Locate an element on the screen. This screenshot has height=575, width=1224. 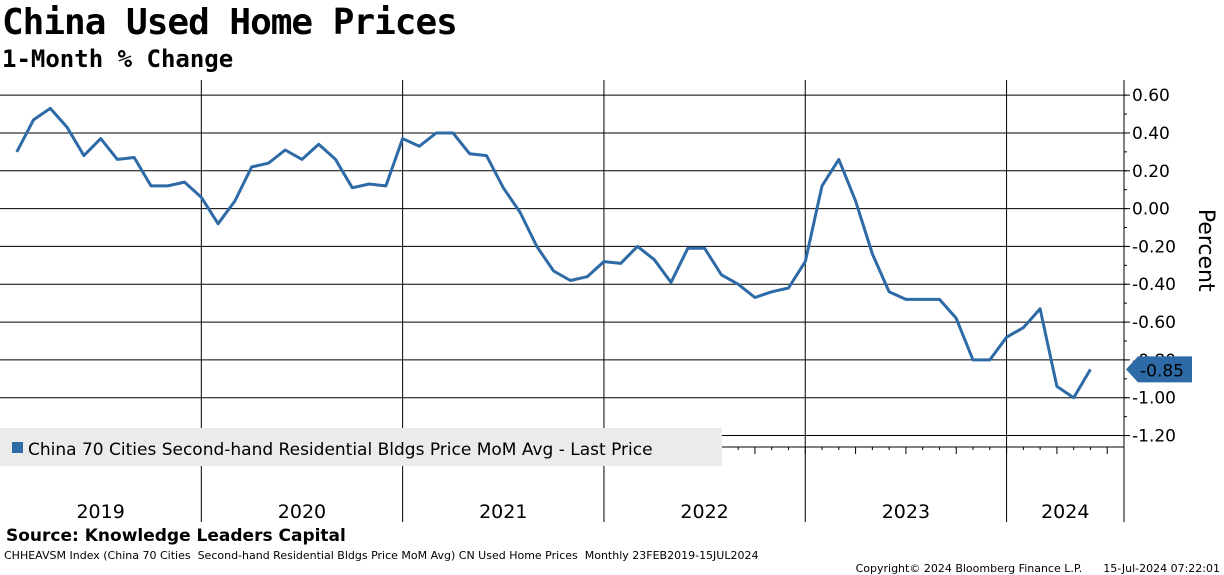
y-tick-label: -1.00 is located at coordinates (1154, 399).